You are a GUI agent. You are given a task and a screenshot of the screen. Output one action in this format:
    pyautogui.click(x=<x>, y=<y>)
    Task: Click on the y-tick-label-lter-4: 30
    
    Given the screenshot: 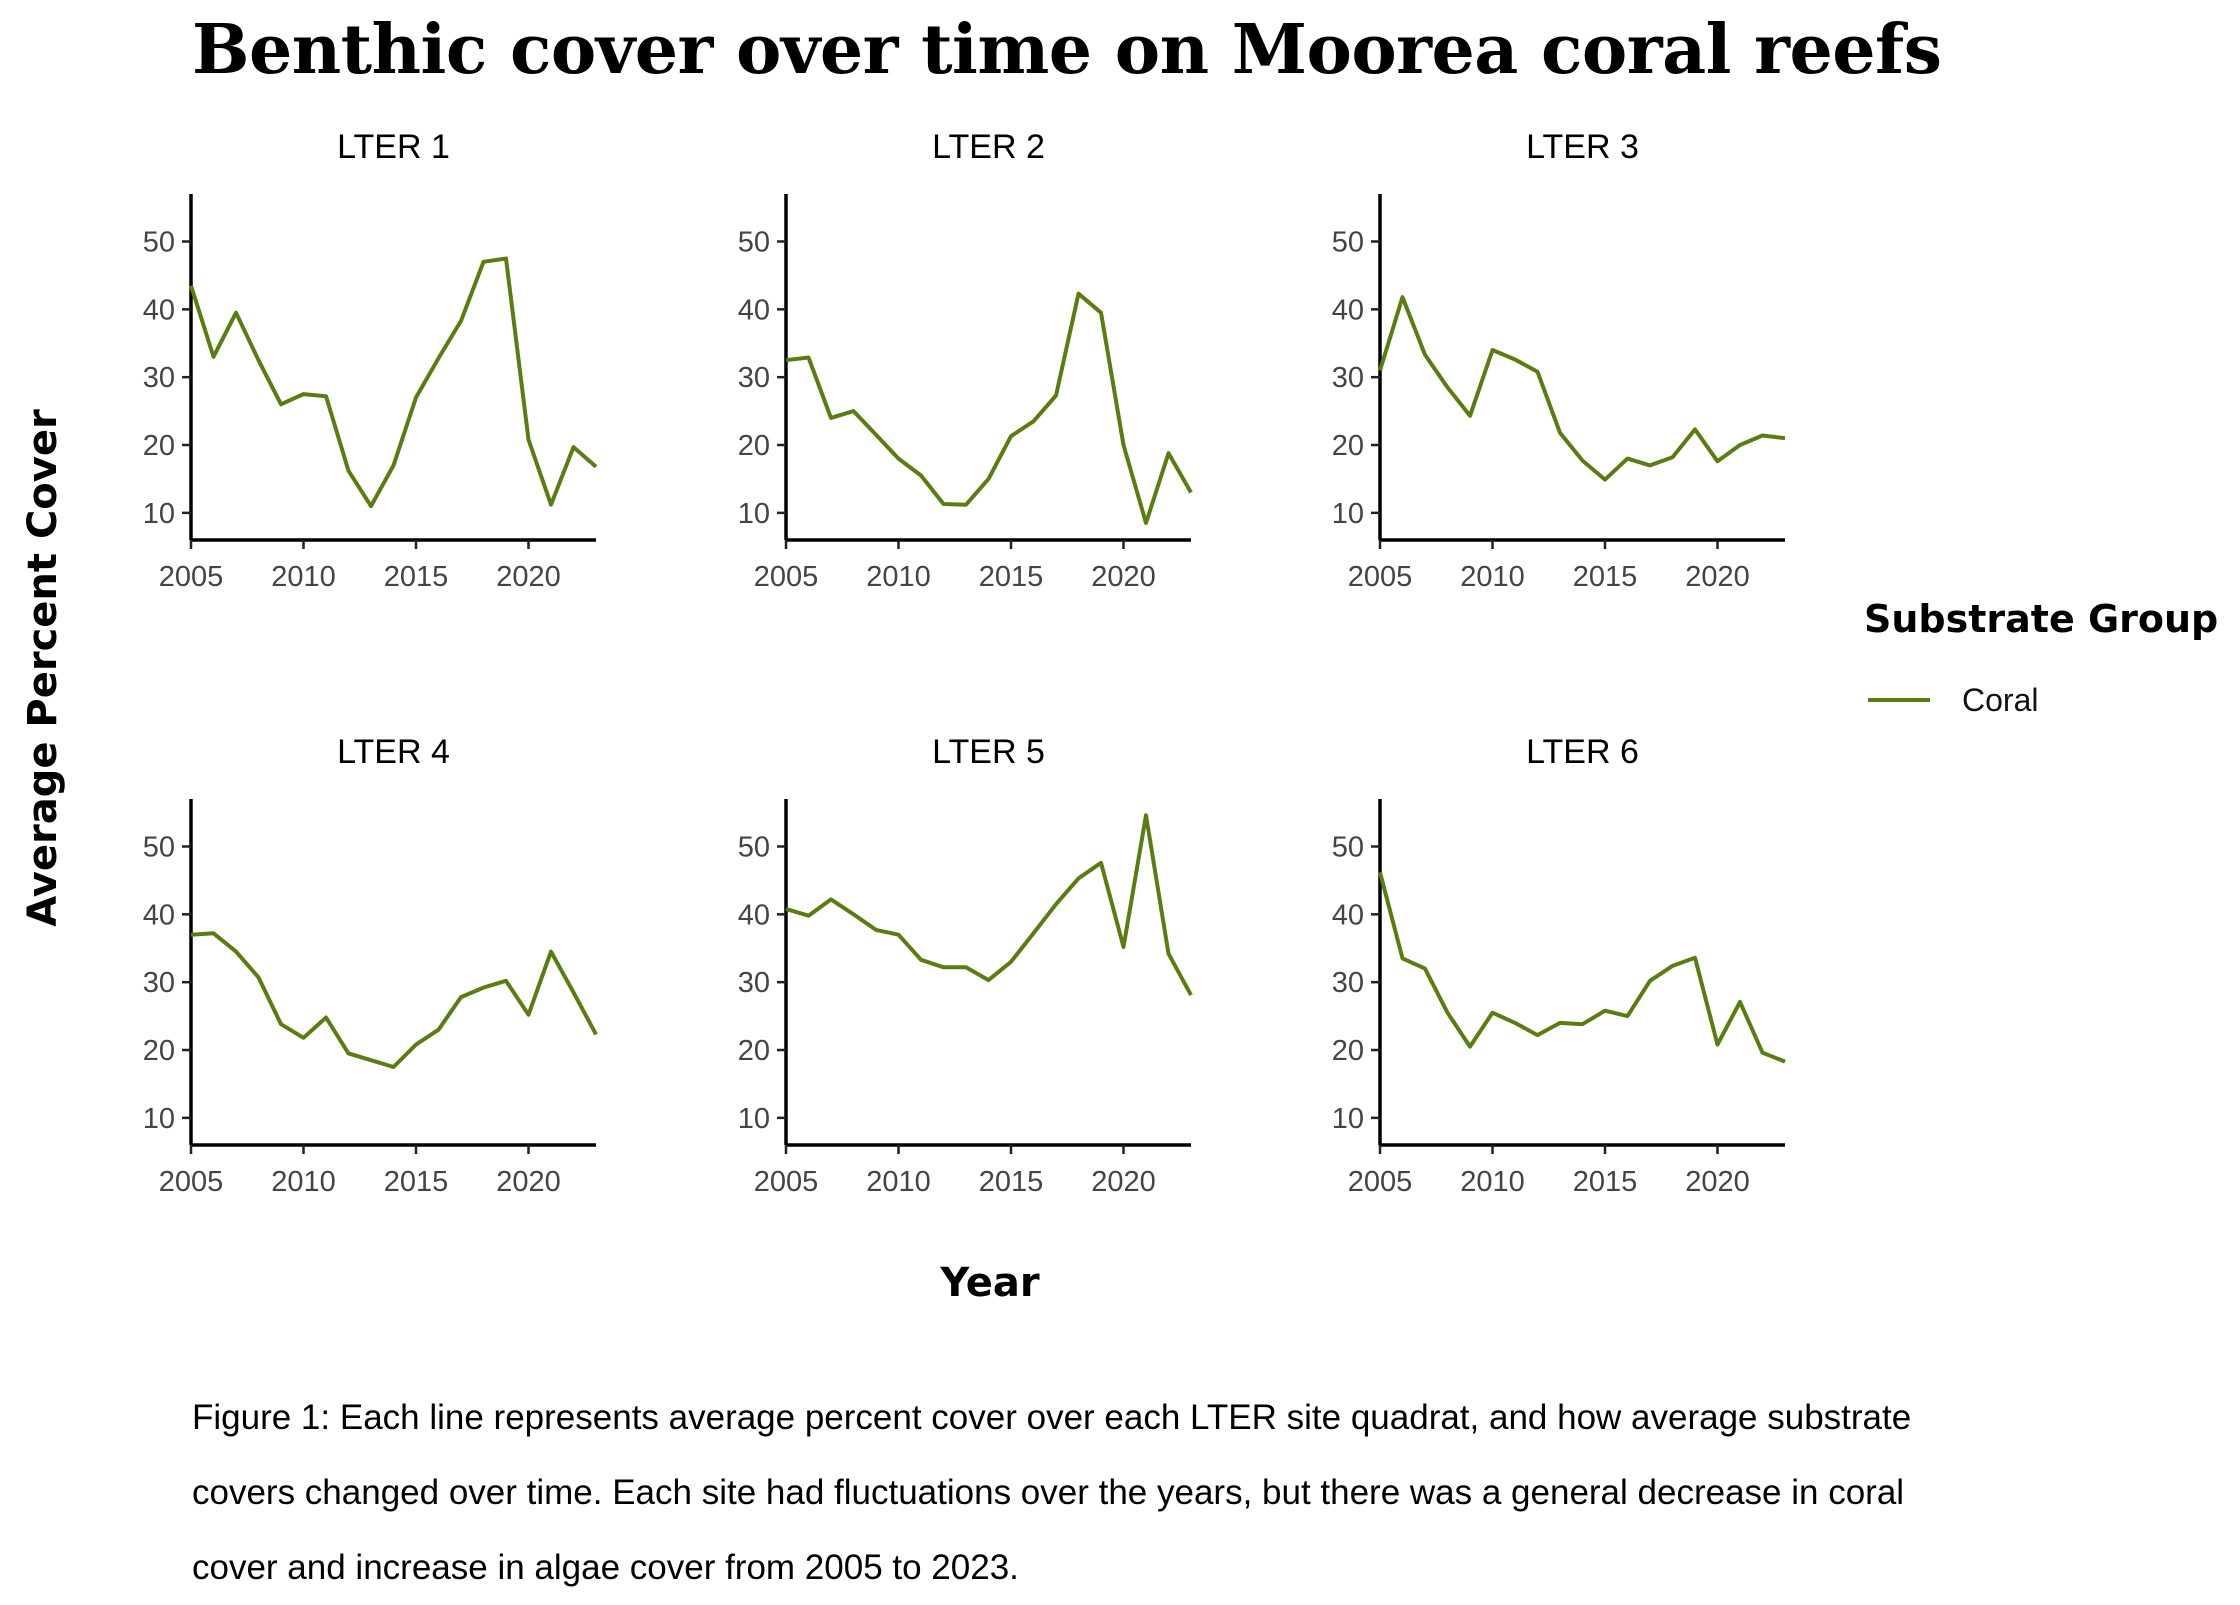 What is the action you would take?
    pyautogui.click(x=159, y=983)
    